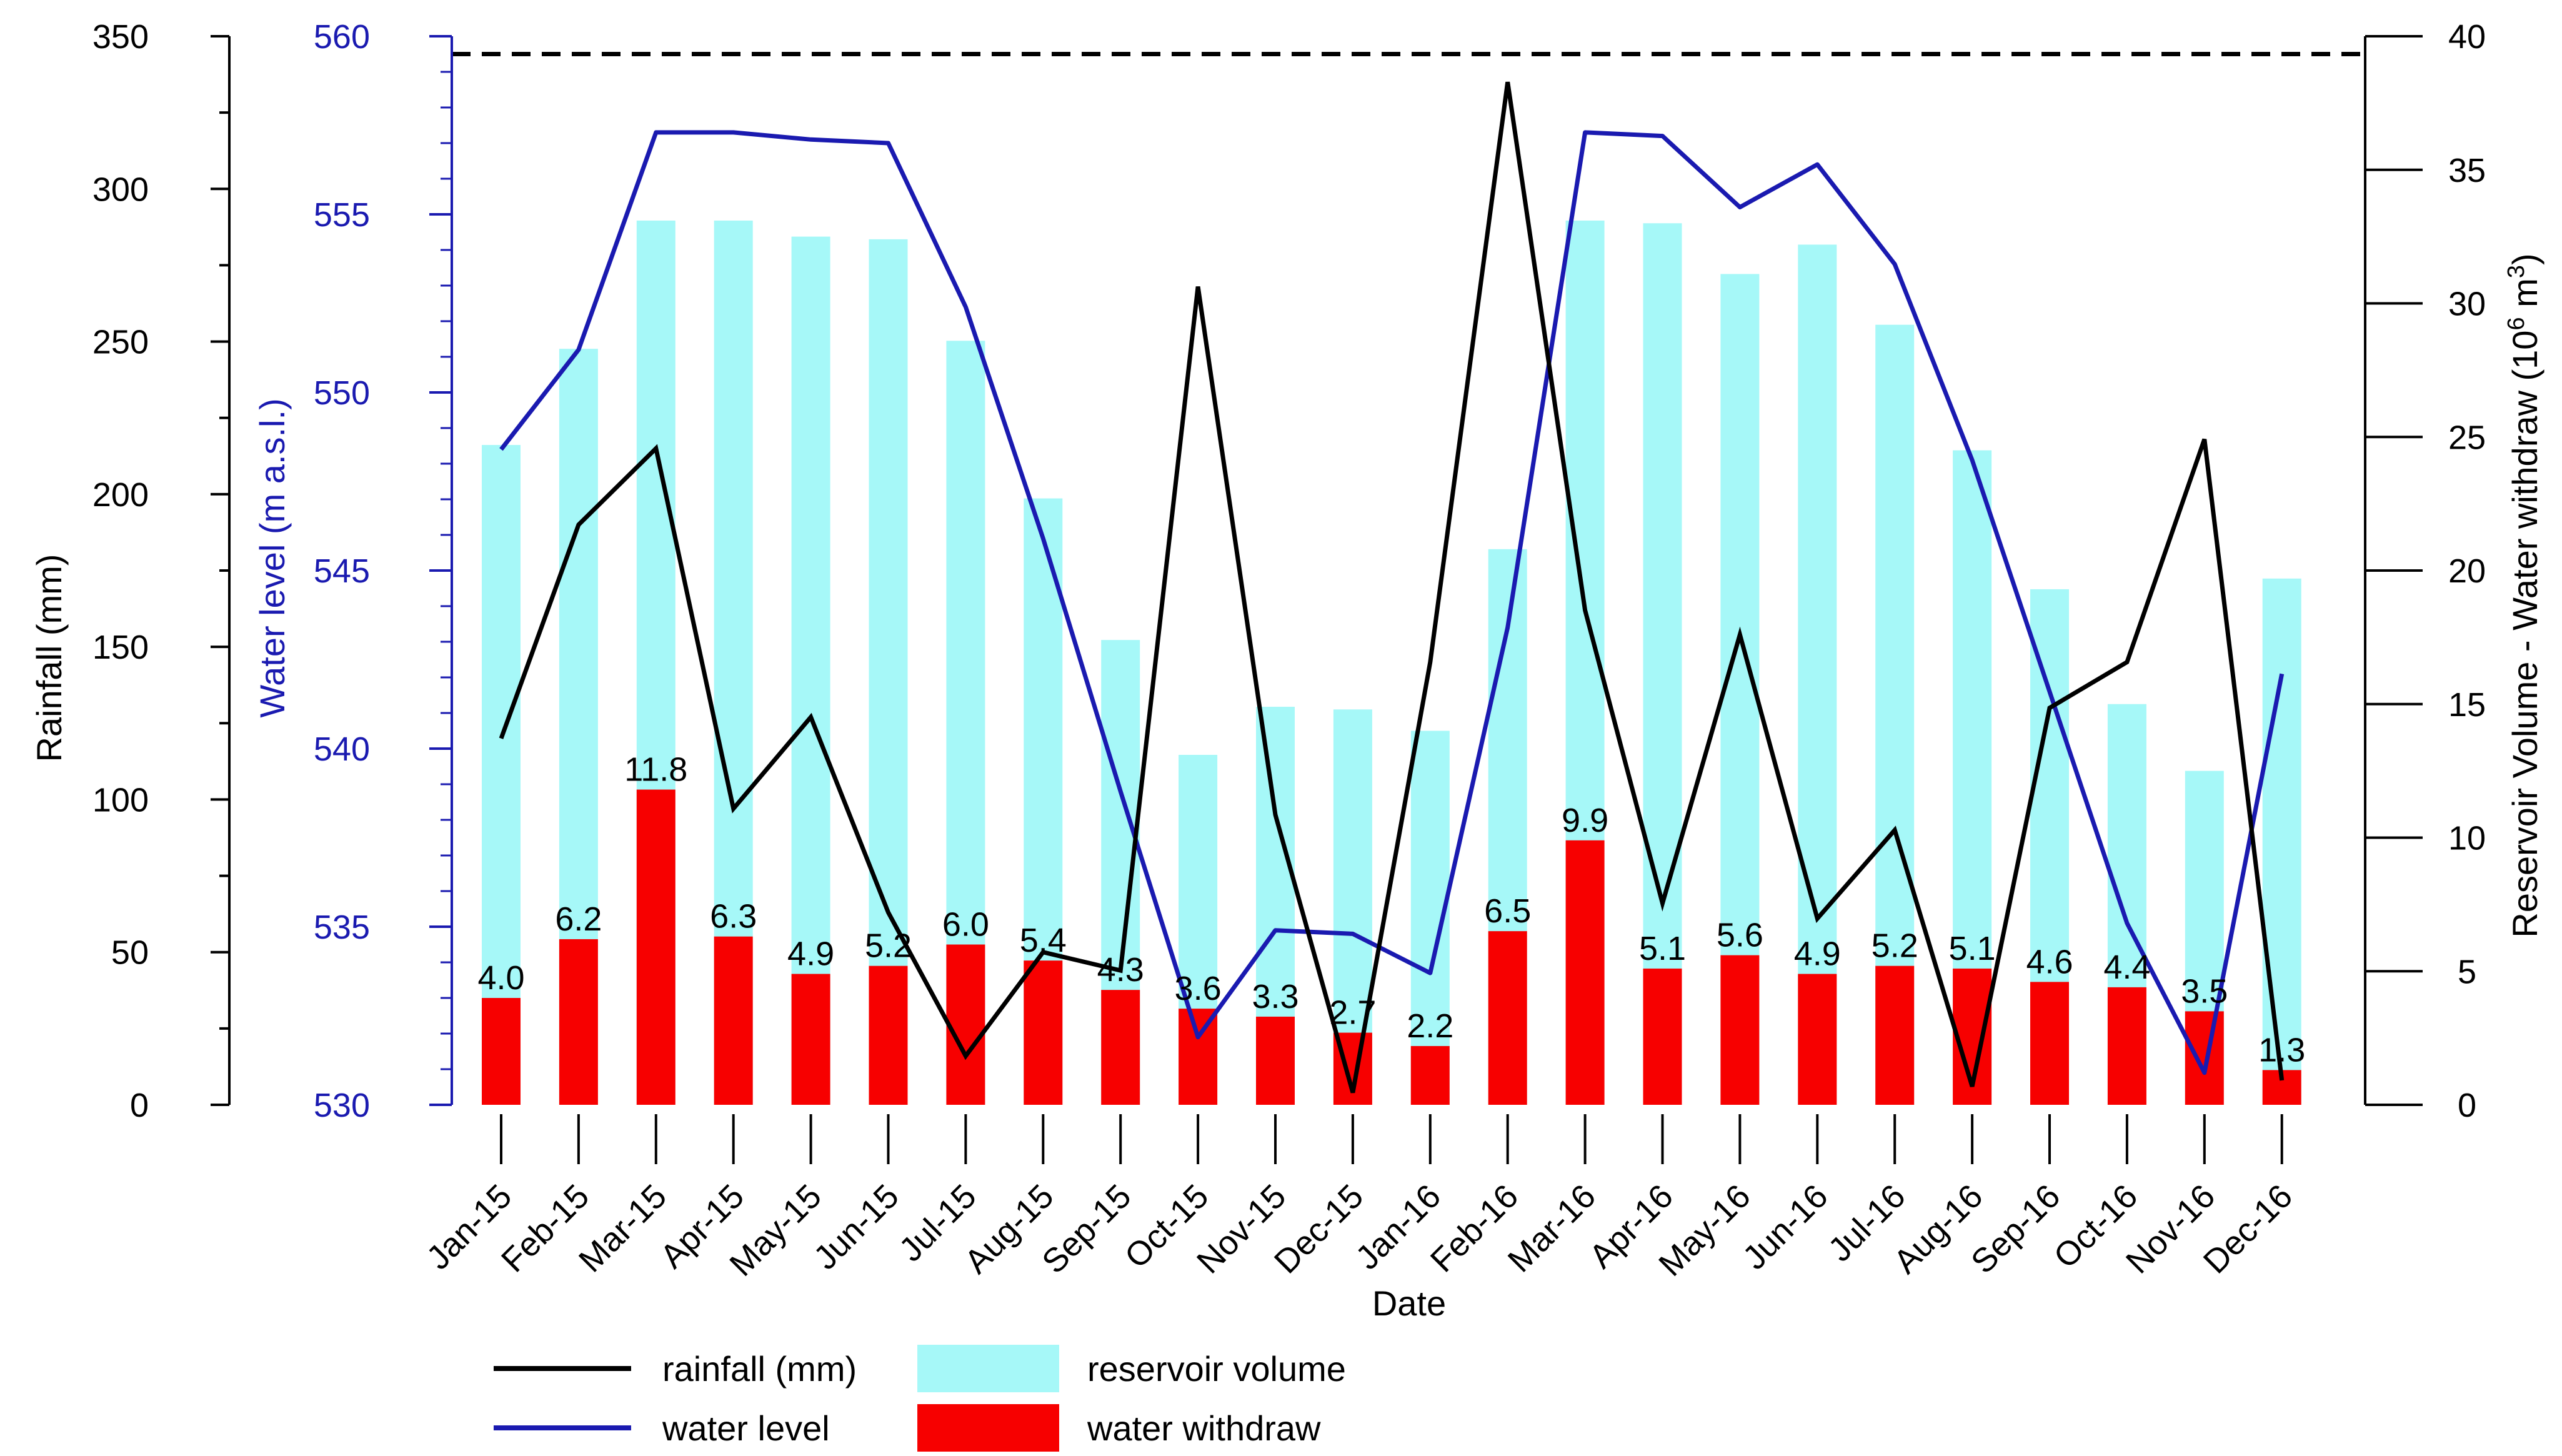 Image resolution: width=2562 pixels, height=1456 pixels. I want to click on x-axis-title: Date, so click(1409, 1303).